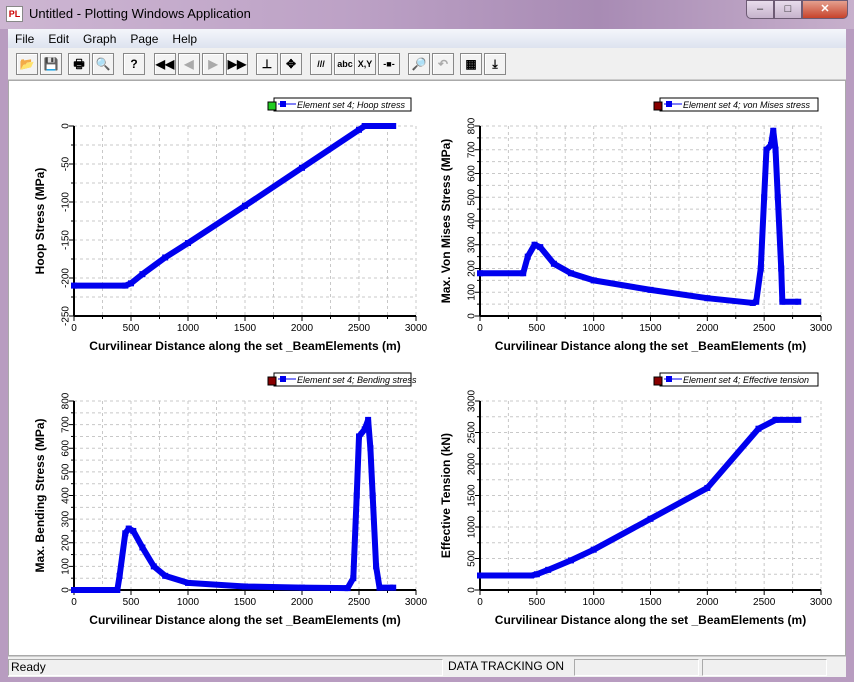 The height and width of the screenshot is (682, 854). What do you see at coordinates (134, 64) in the screenshot?
I see `help-button: ?` at bounding box center [134, 64].